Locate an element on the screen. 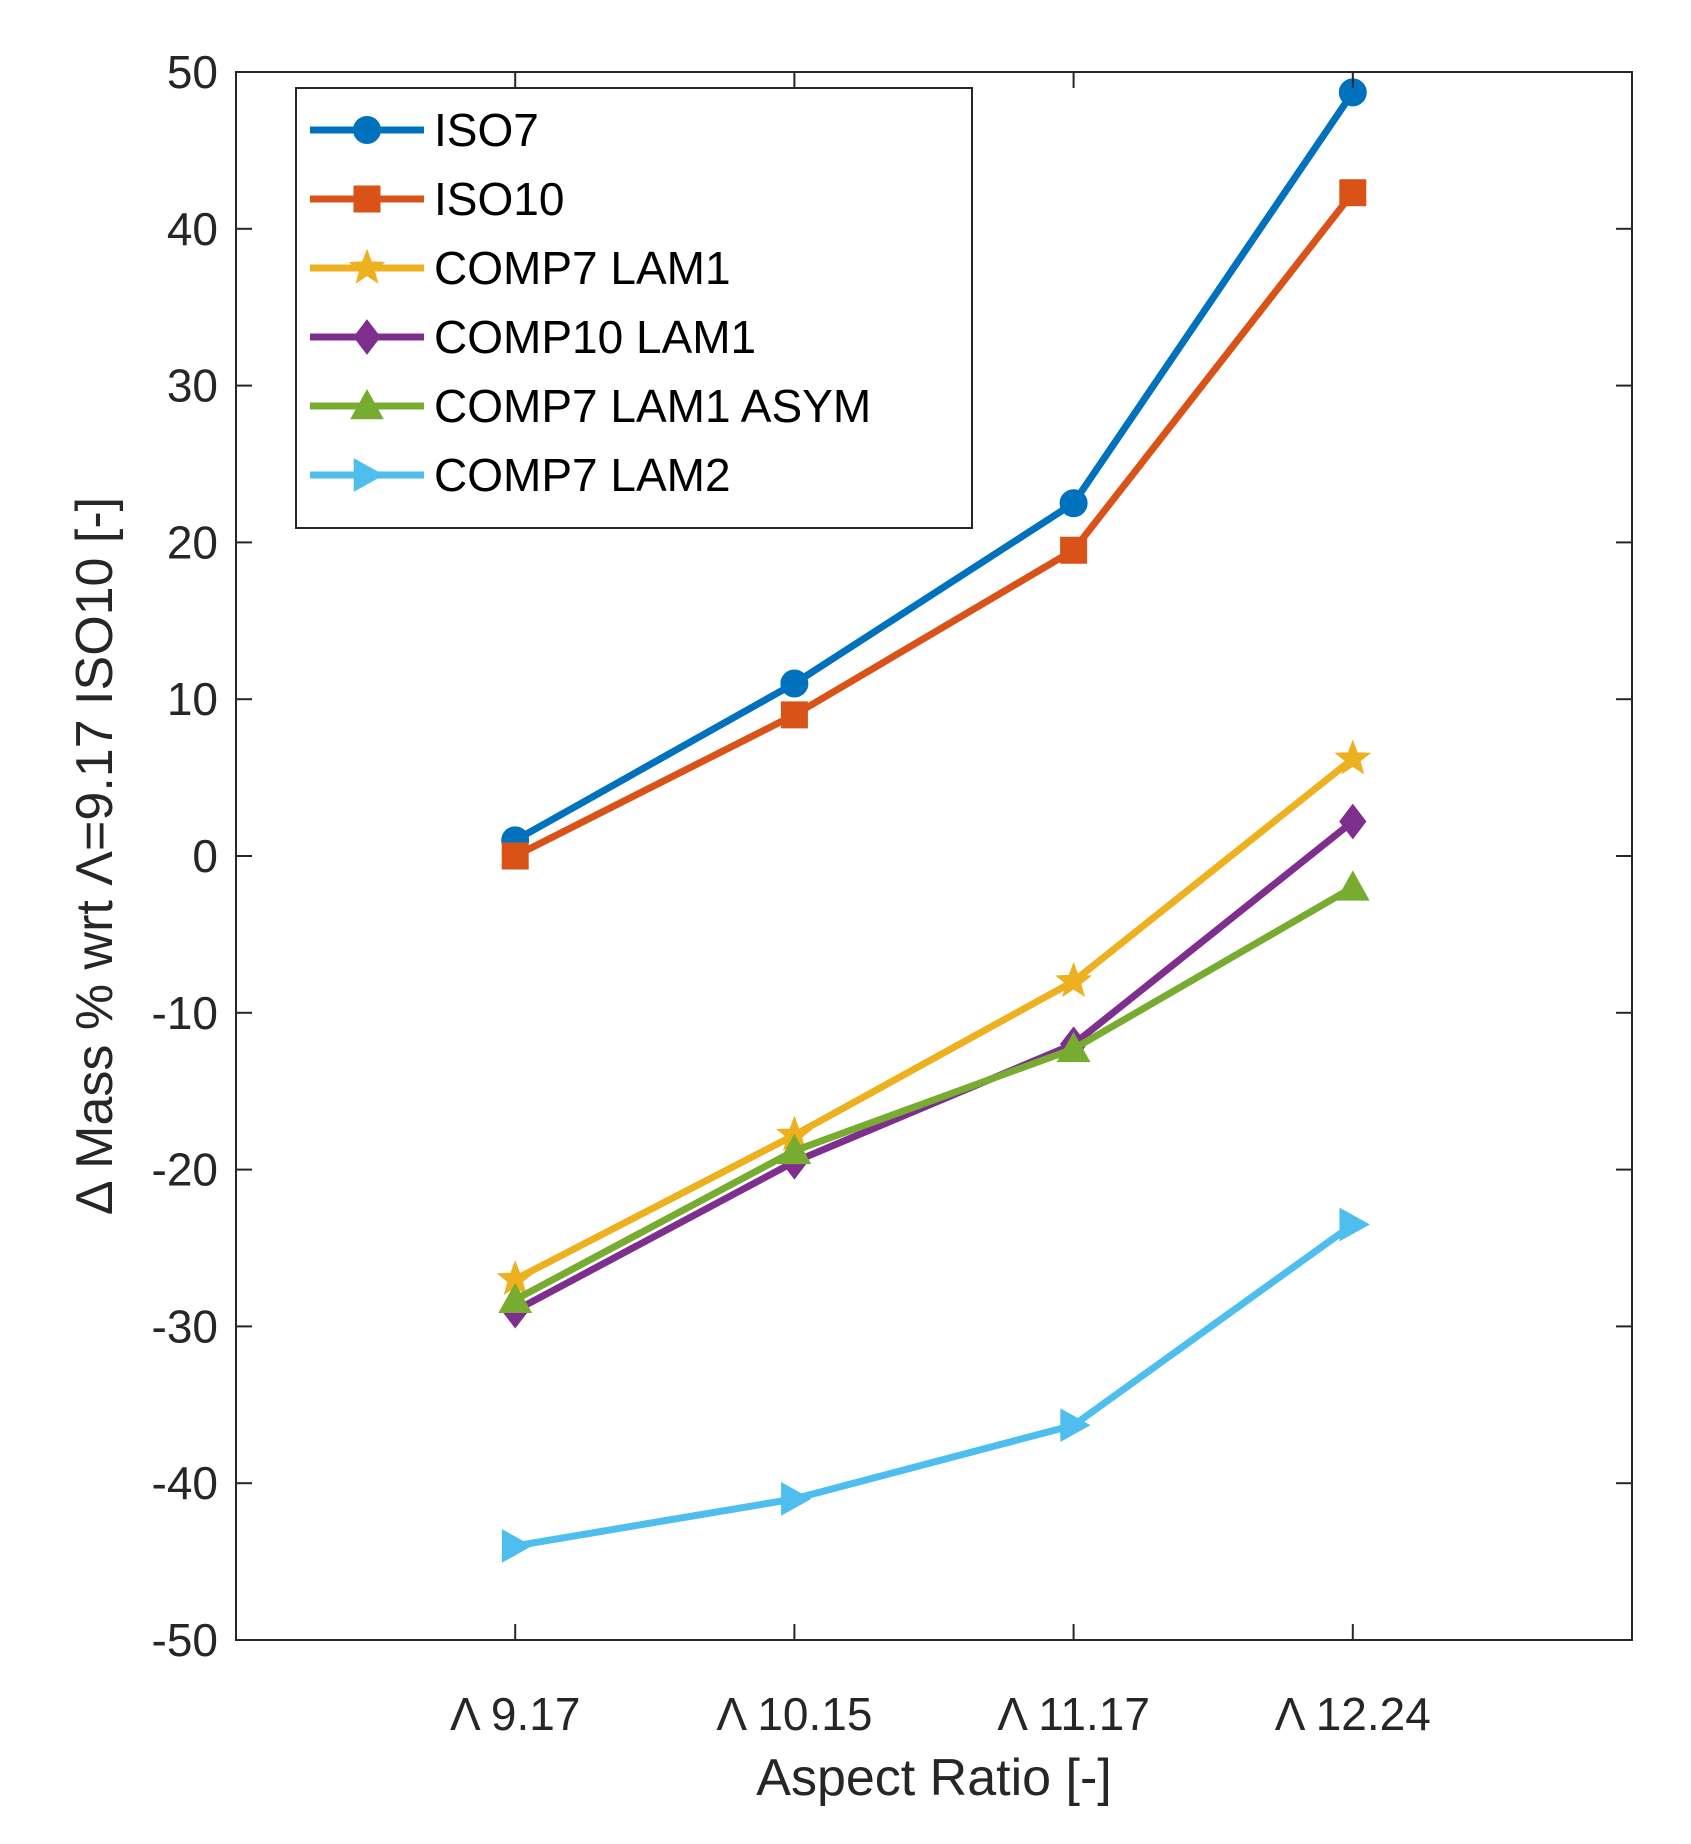 This screenshot has width=1691, height=1844. legend-label: COMP7 LAM1 is located at coordinates (582, 268).